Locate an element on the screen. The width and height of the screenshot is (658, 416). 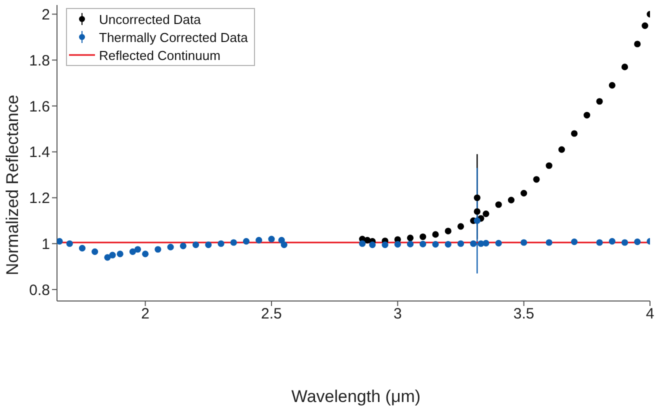
y-tick-label: 1.8 is located at coordinates (39, 61).